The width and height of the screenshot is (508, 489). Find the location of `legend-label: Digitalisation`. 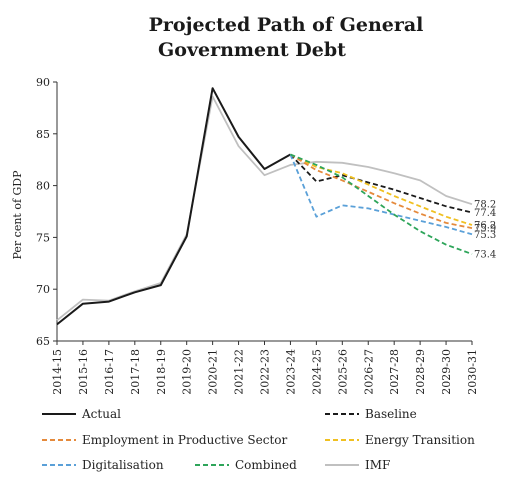

legend-label: Digitalisation is located at coordinates (123, 465).